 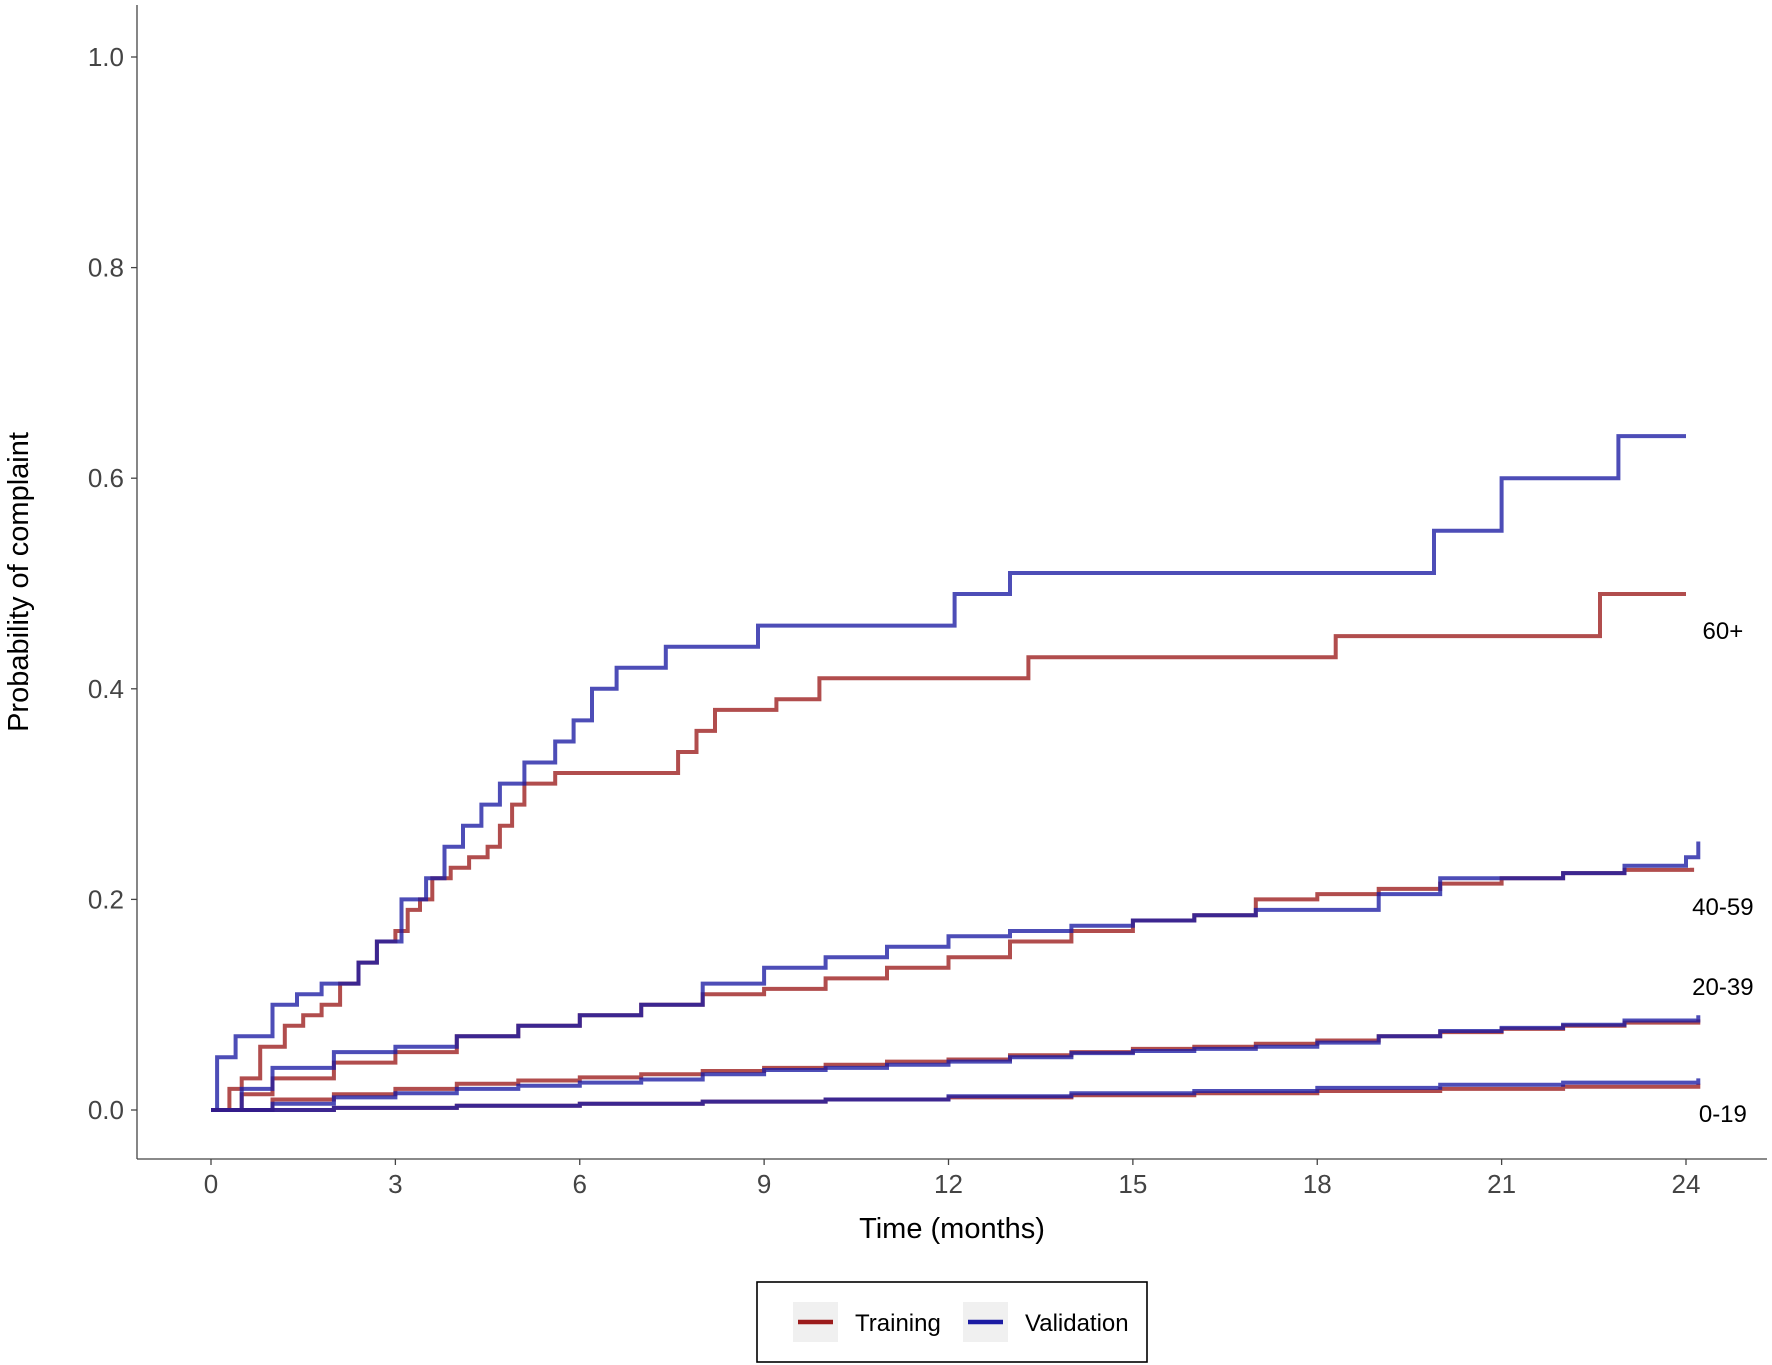 I want to click on x-tick-label: 24, so click(x=1686, y=1184).